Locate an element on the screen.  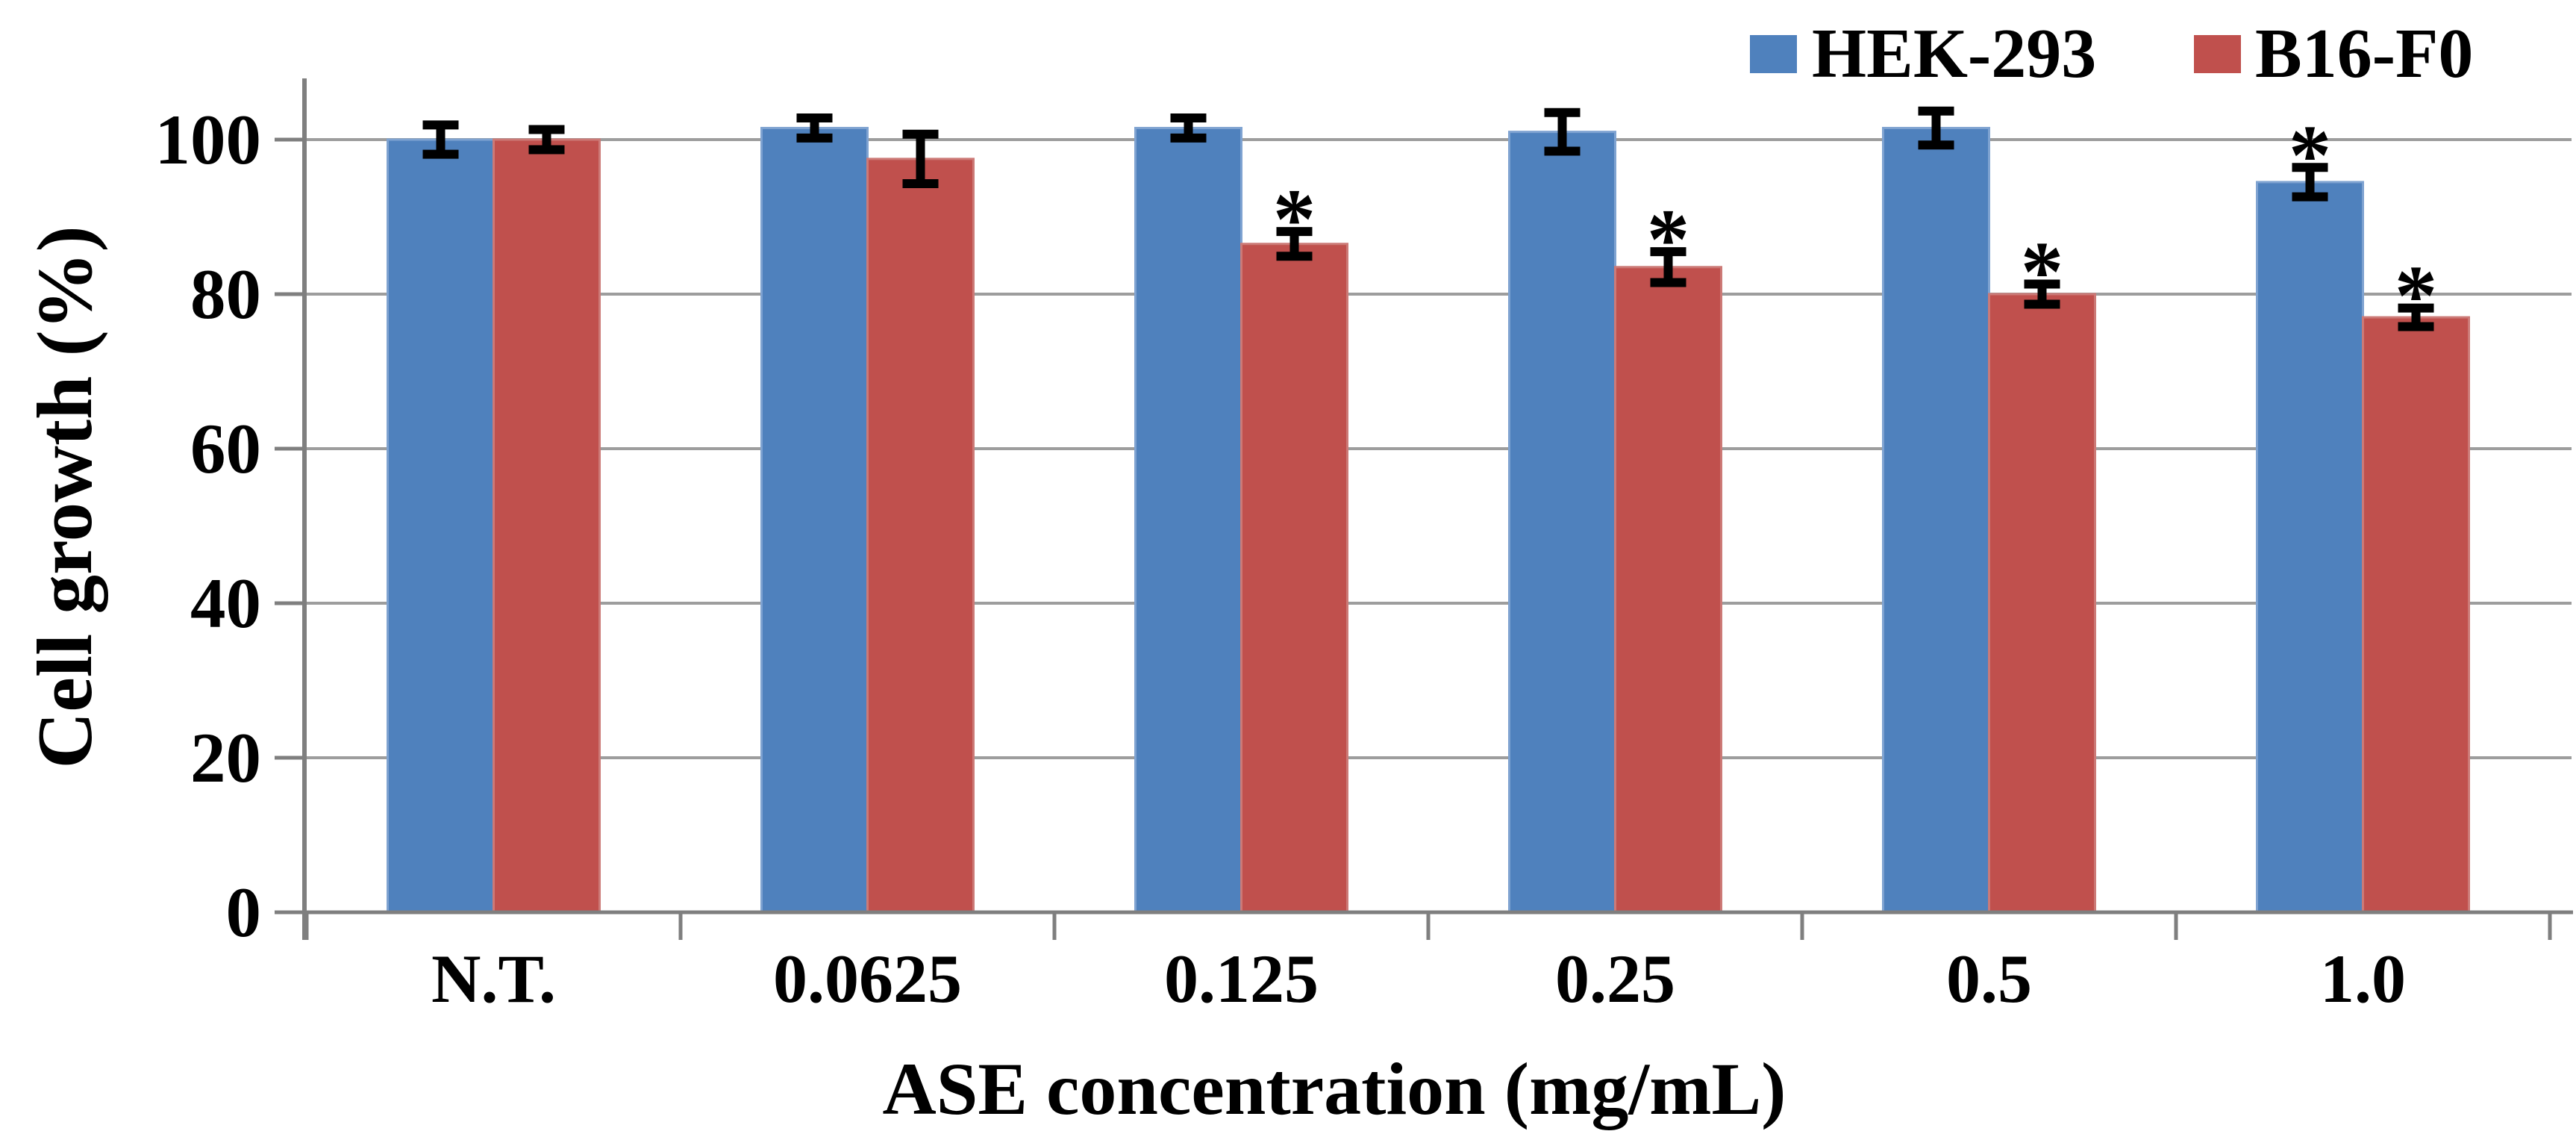
x-tick-label-n-t: N.T. is located at coordinates (493, 979).